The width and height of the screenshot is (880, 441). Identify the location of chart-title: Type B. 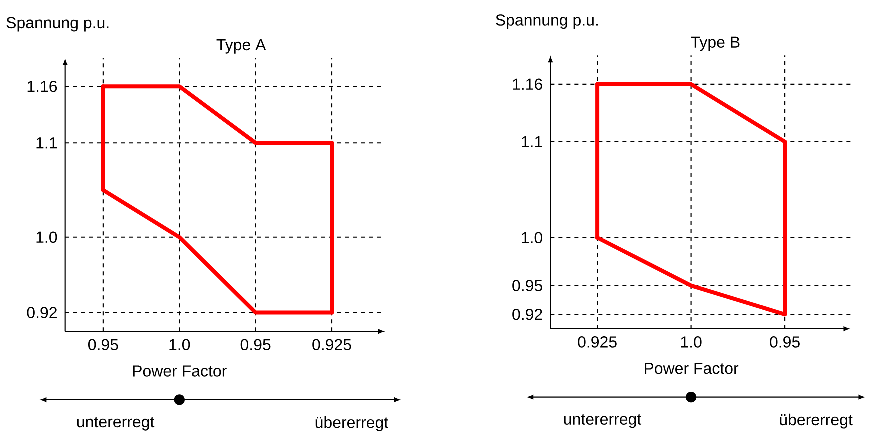
(715, 44).